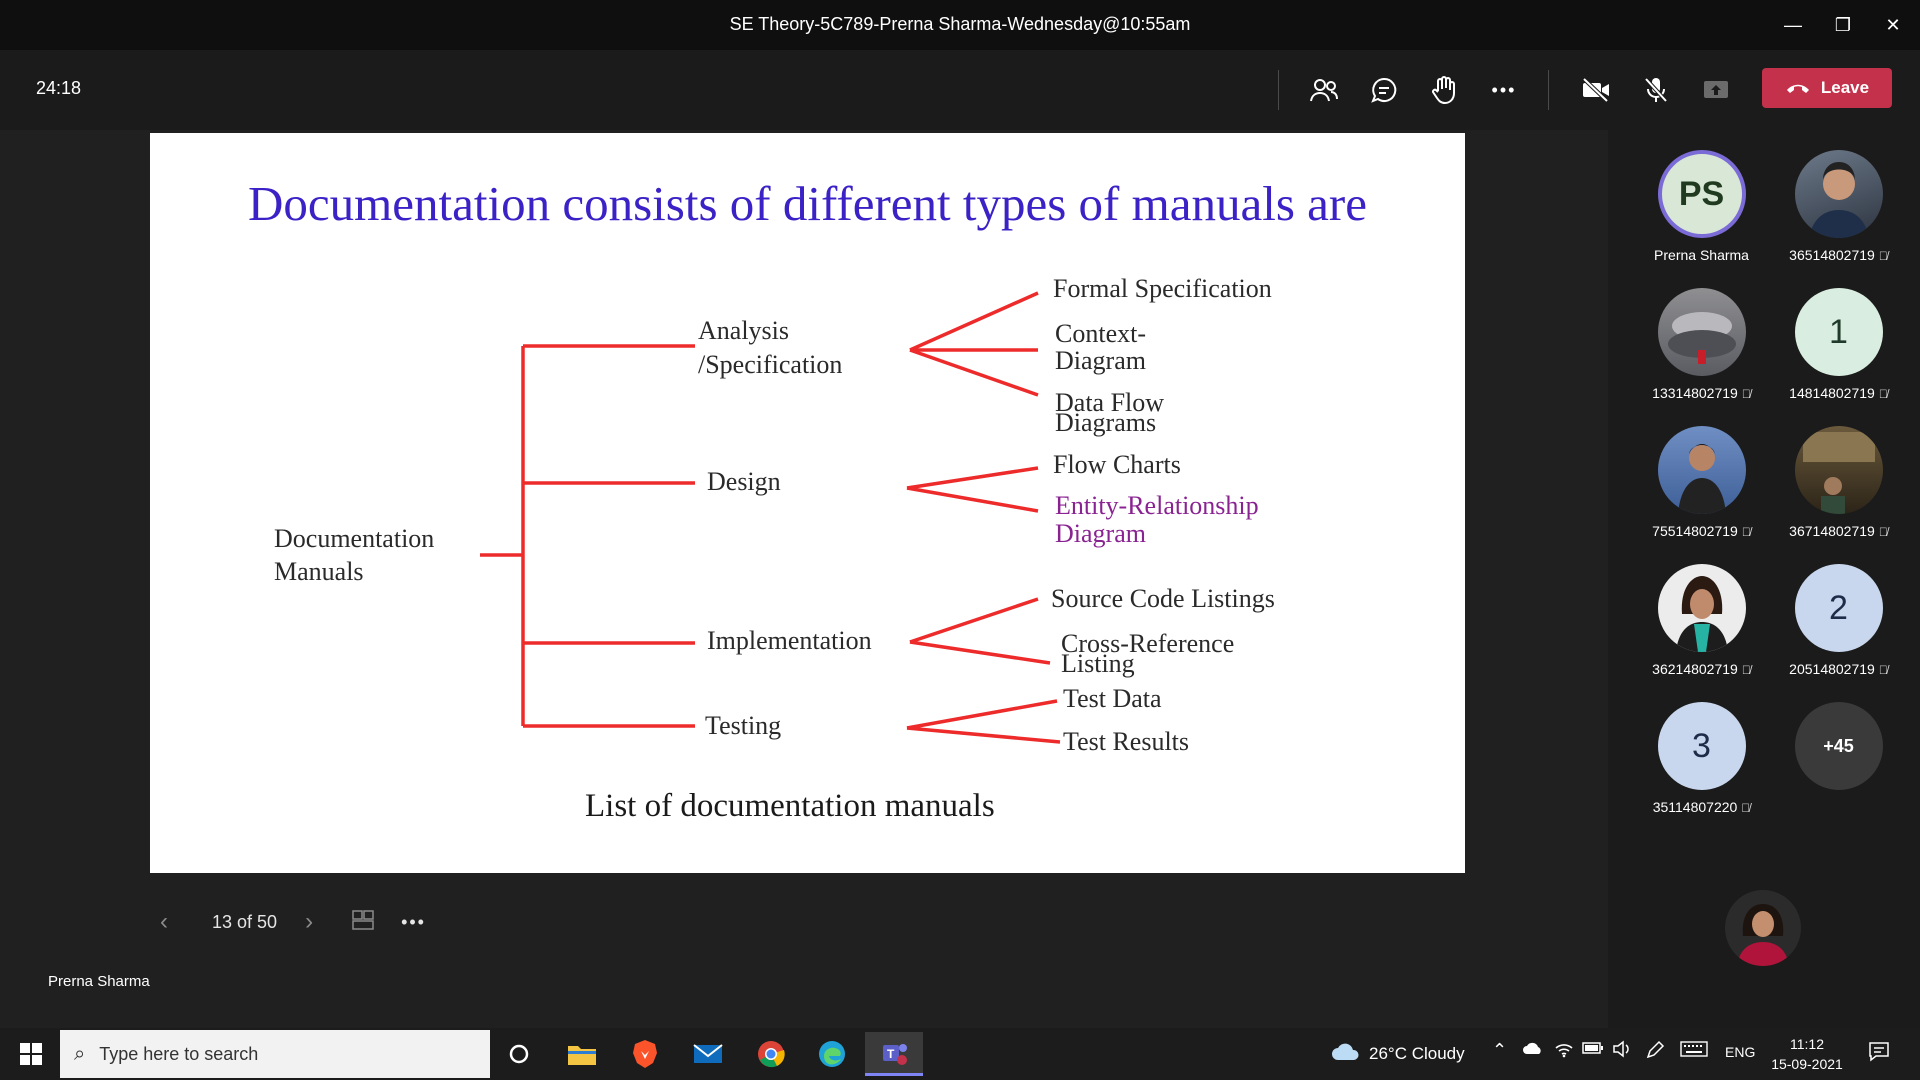  Describe the element at coordinates (164, 921) in the screenshot. I see `previous-slide-icon: ‹` at that location.